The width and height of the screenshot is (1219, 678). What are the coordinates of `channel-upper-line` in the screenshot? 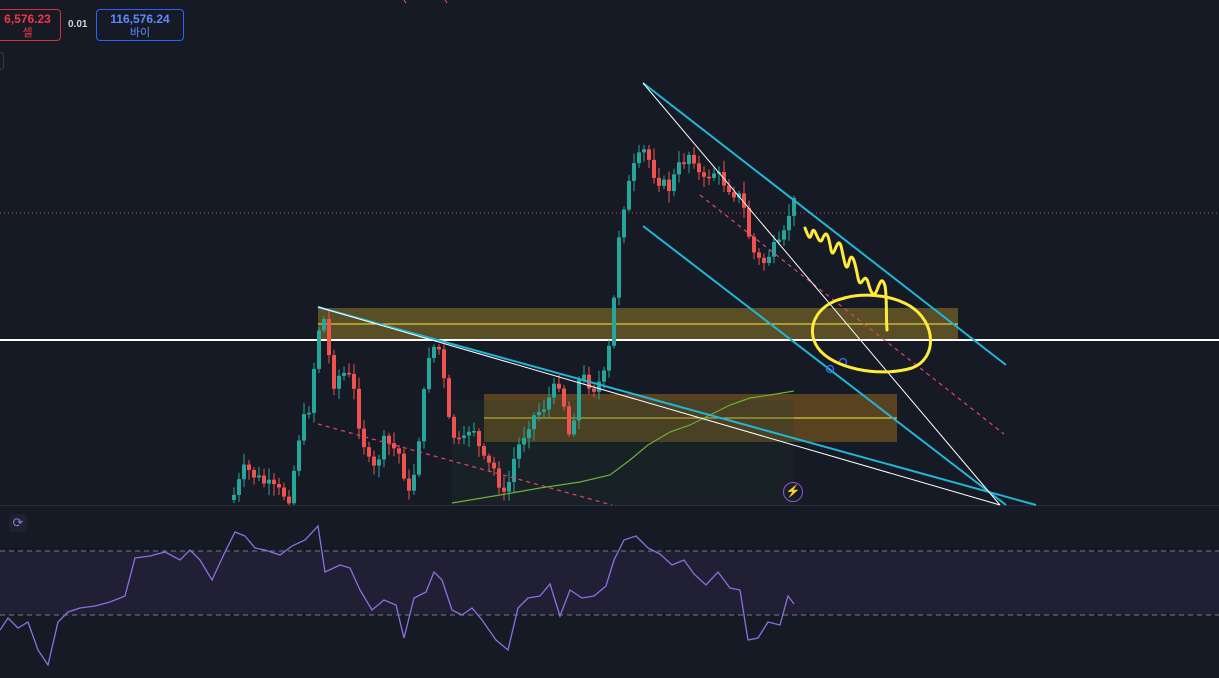 It's located at (824, 224).